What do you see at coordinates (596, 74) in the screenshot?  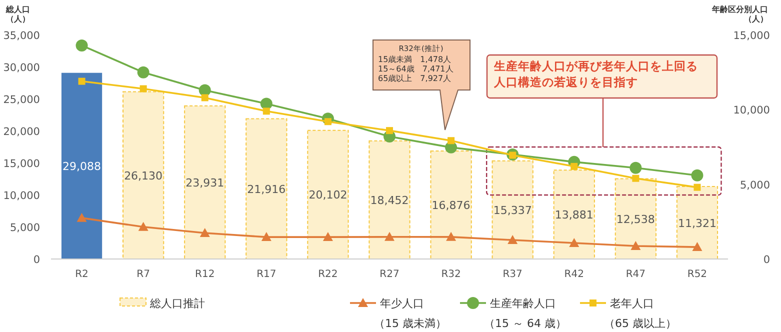 I see `annotation: 生産年齢人口が再び老年人口を上回る人口構造の若返りを目指す` at bounding box center [596, 74].